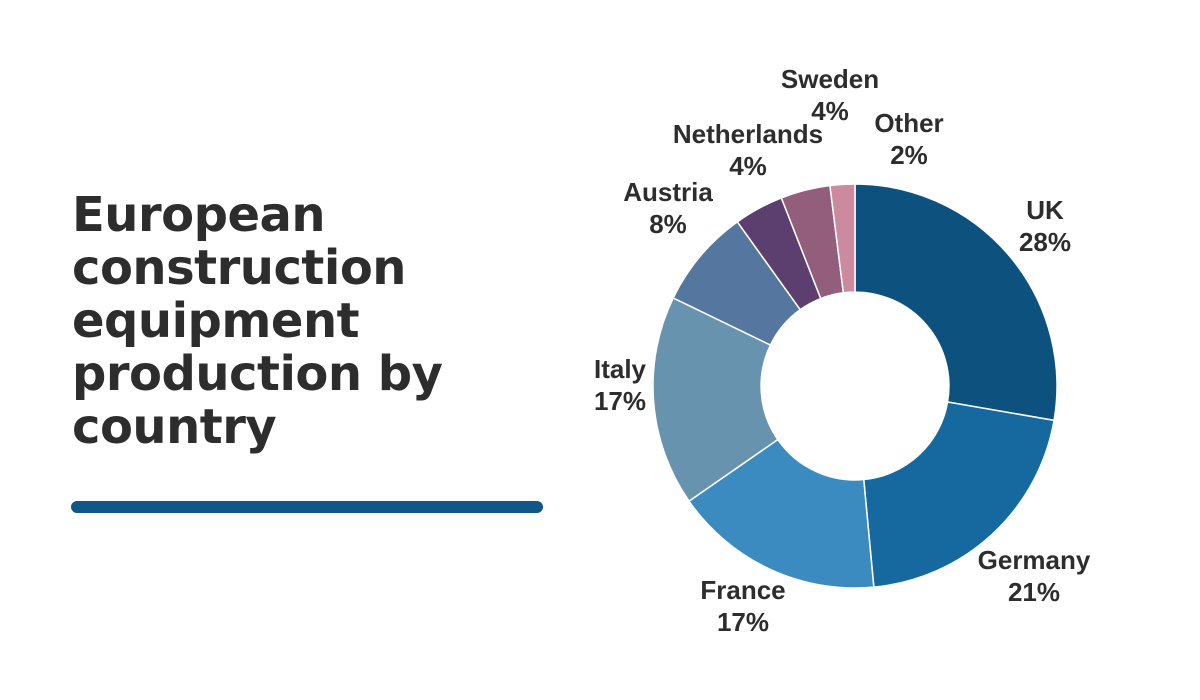 The height and width of the screenshot is (700, 1200). Describe the element at coordinates (956, 302) in the screenshot. I see `donut-slice-uk` at that location.